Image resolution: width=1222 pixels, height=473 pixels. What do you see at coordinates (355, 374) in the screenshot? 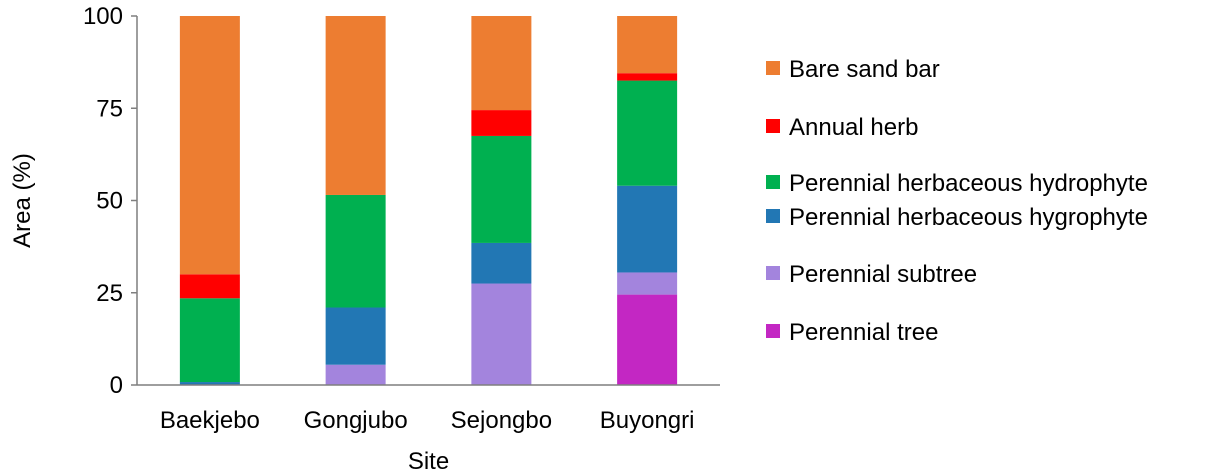
I see `bar-gongjubo-perennial-subtree` at bounding box center [355, 374].